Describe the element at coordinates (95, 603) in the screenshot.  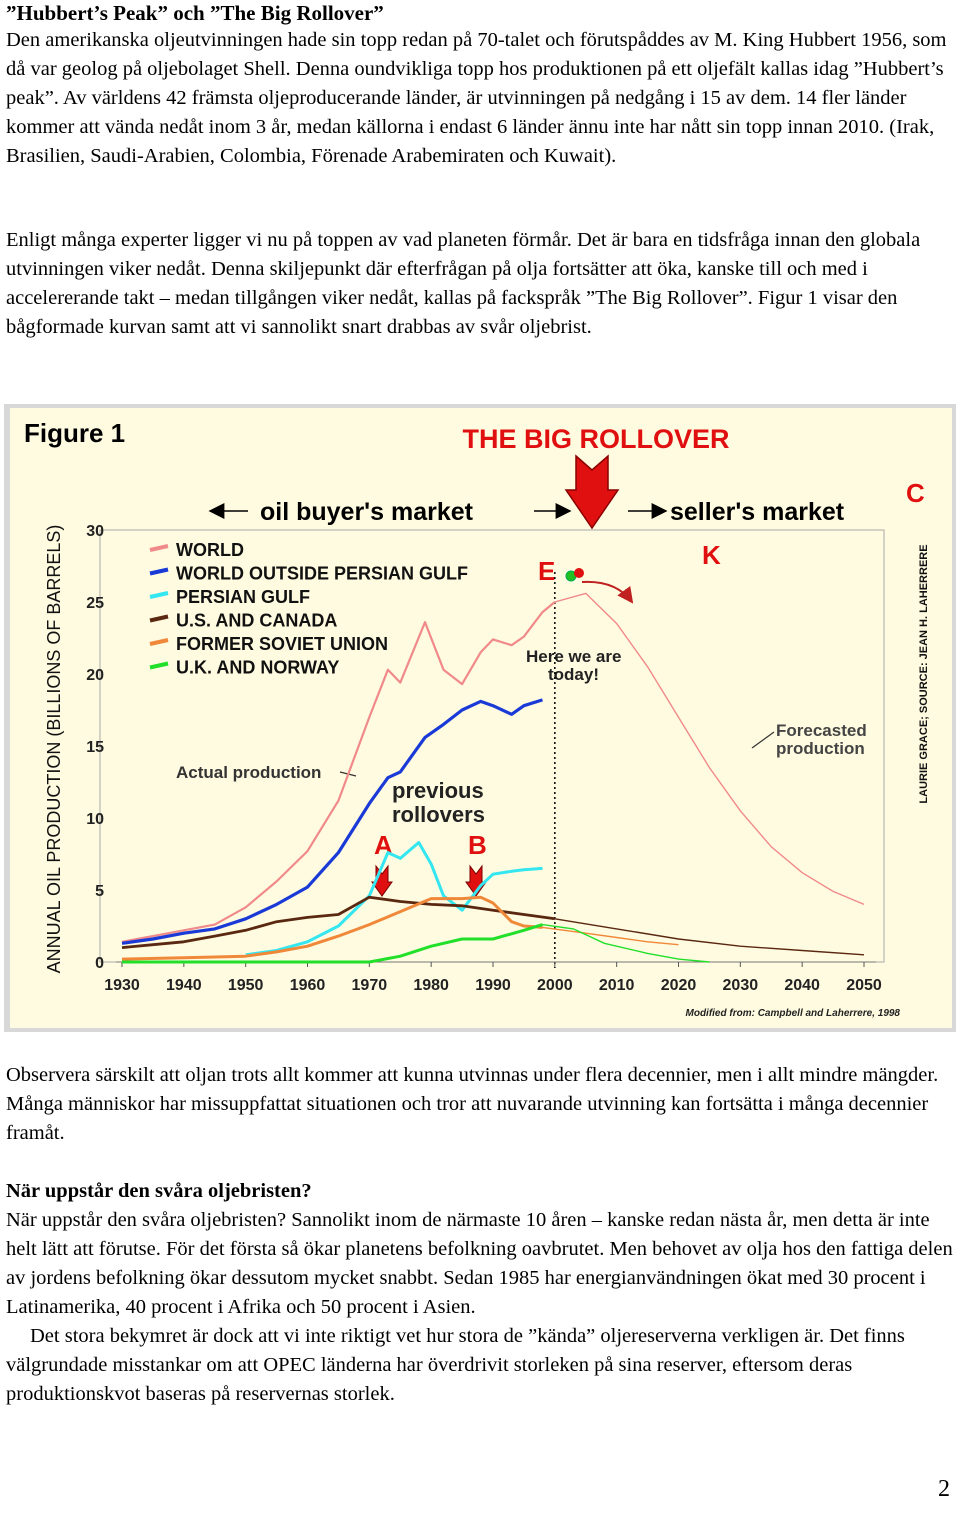
I see `y-tick-label: 25` at that location.